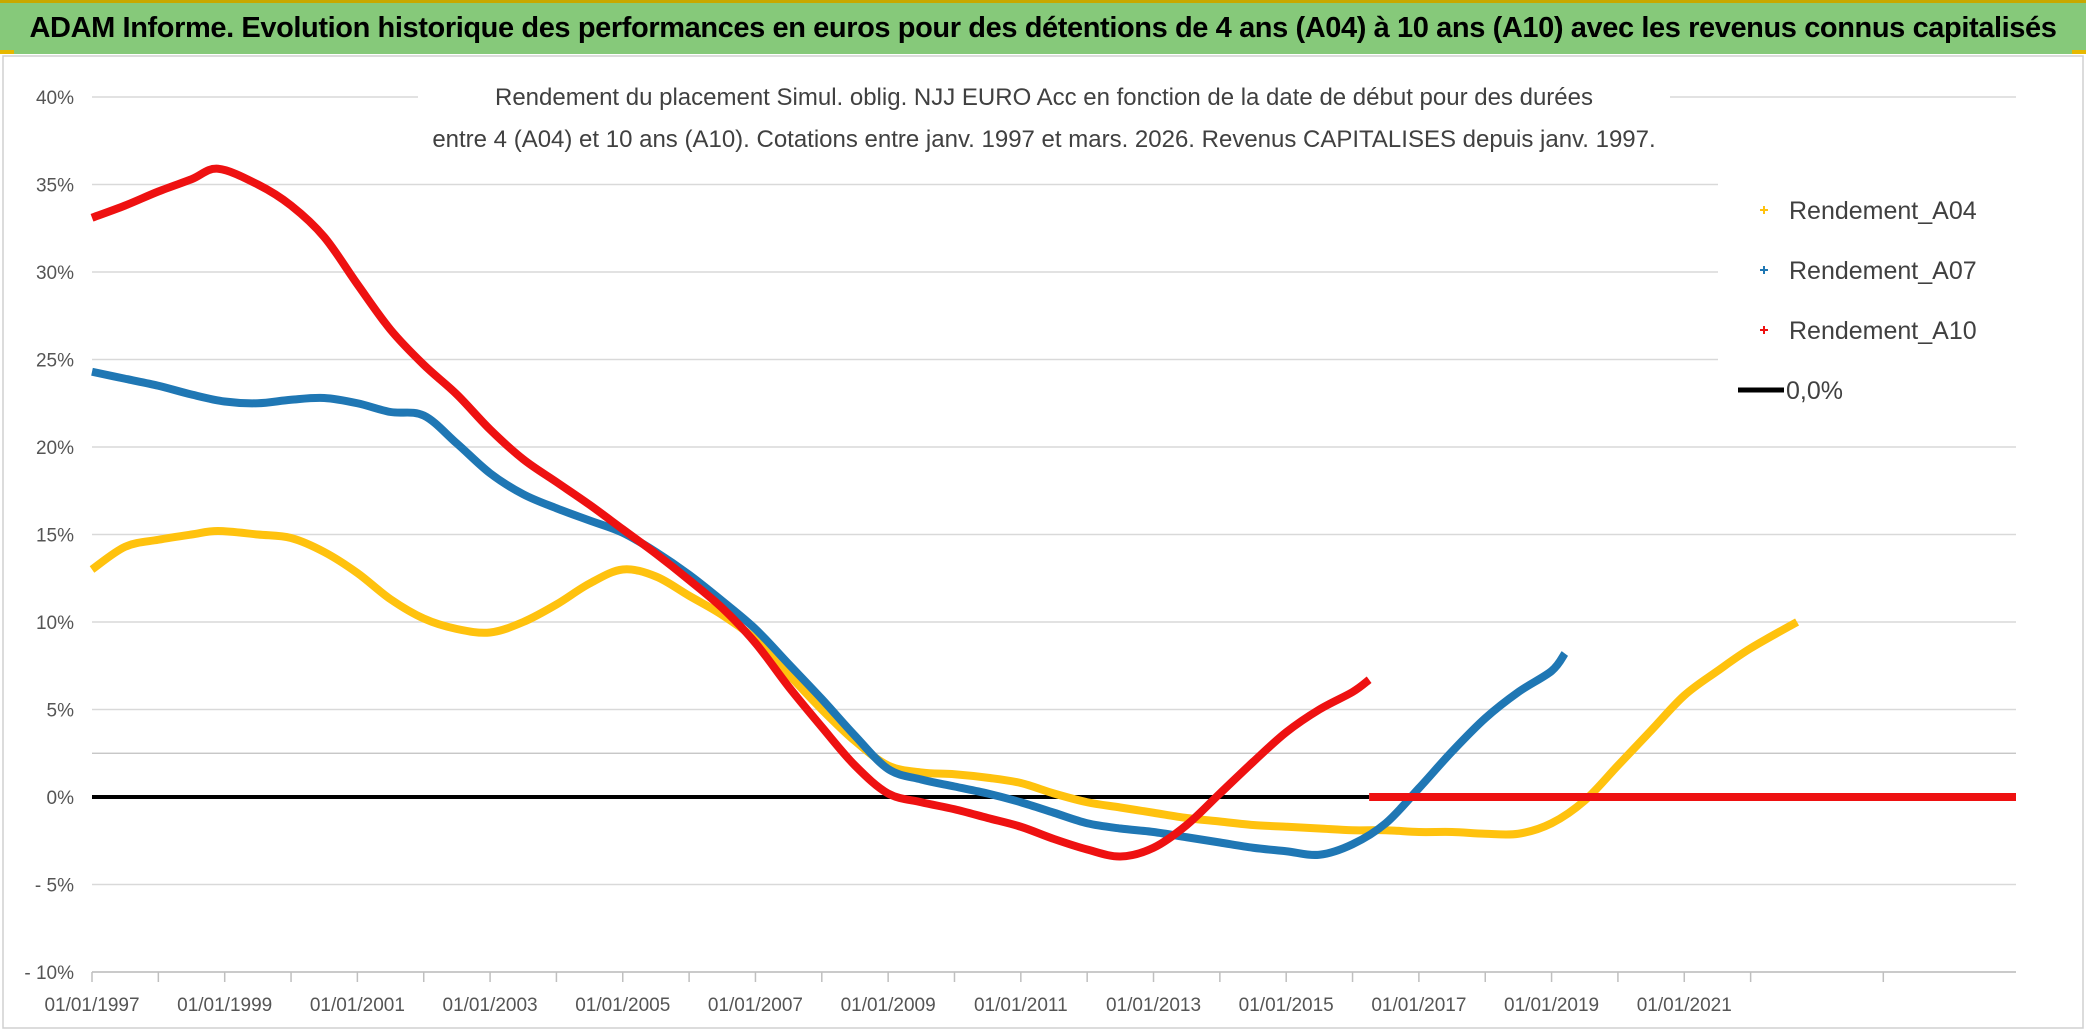  What do you see at coordinates (49, 973) in the screenshot?
I see `y-tick-label: - 10%` at bounding box center [49, 973].